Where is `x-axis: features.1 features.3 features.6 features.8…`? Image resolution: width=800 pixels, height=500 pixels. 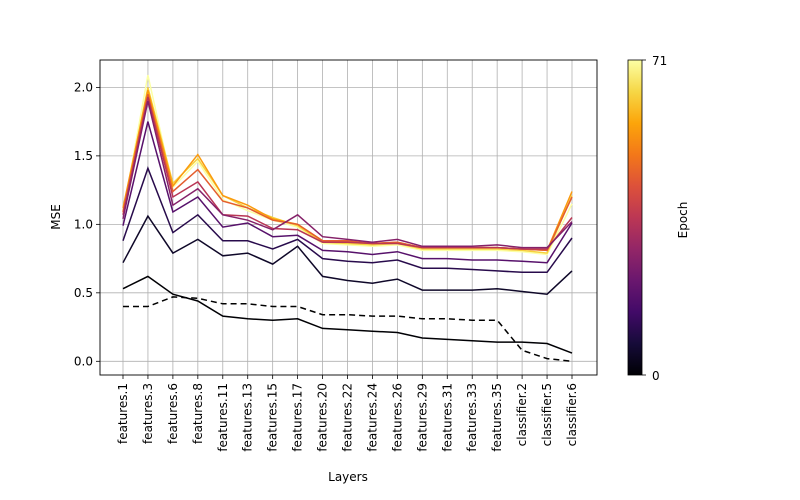 x-axis: features.1 features.3 features.6 features.8… is located at coordinates (347, 413).